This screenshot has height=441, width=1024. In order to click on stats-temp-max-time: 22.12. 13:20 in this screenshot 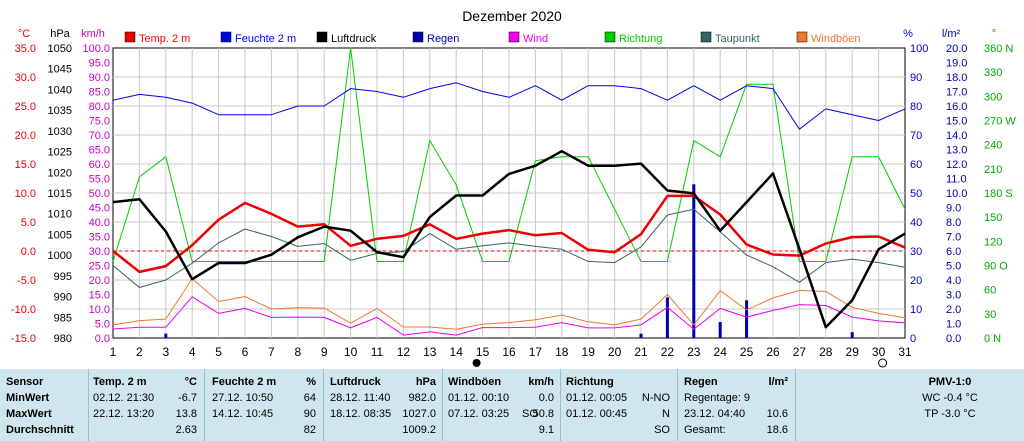, I will do `click(124, 414)`.